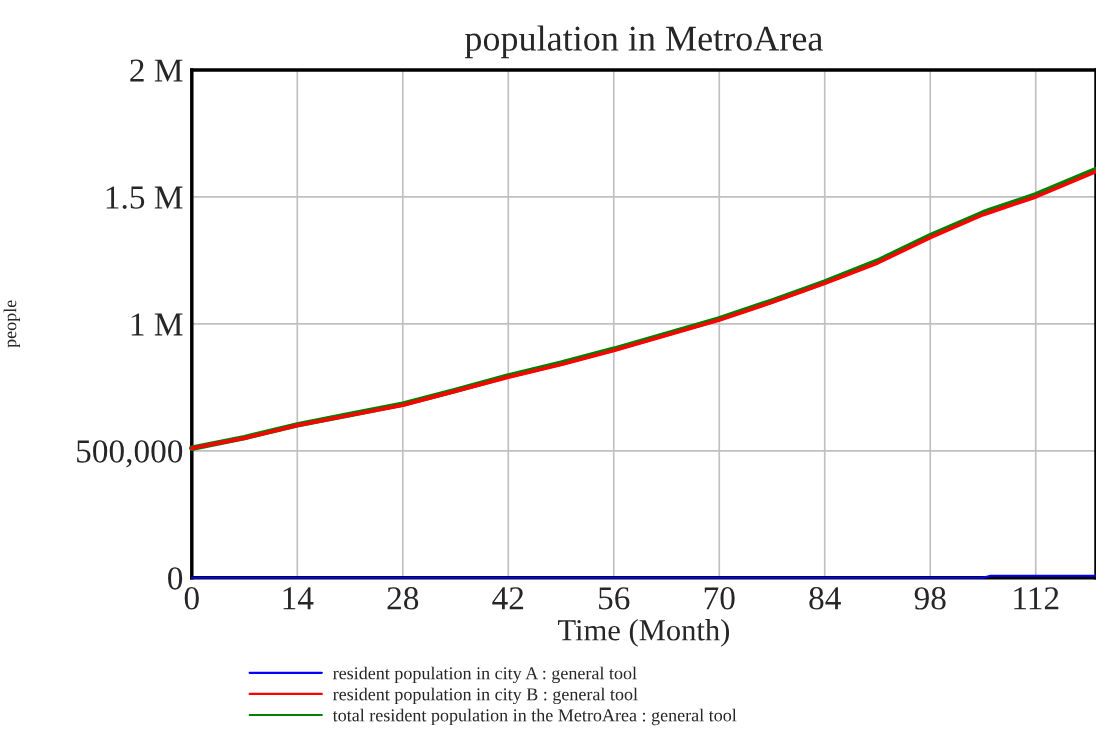  I want to click on x-tick-label: 42, so click(508, 598).